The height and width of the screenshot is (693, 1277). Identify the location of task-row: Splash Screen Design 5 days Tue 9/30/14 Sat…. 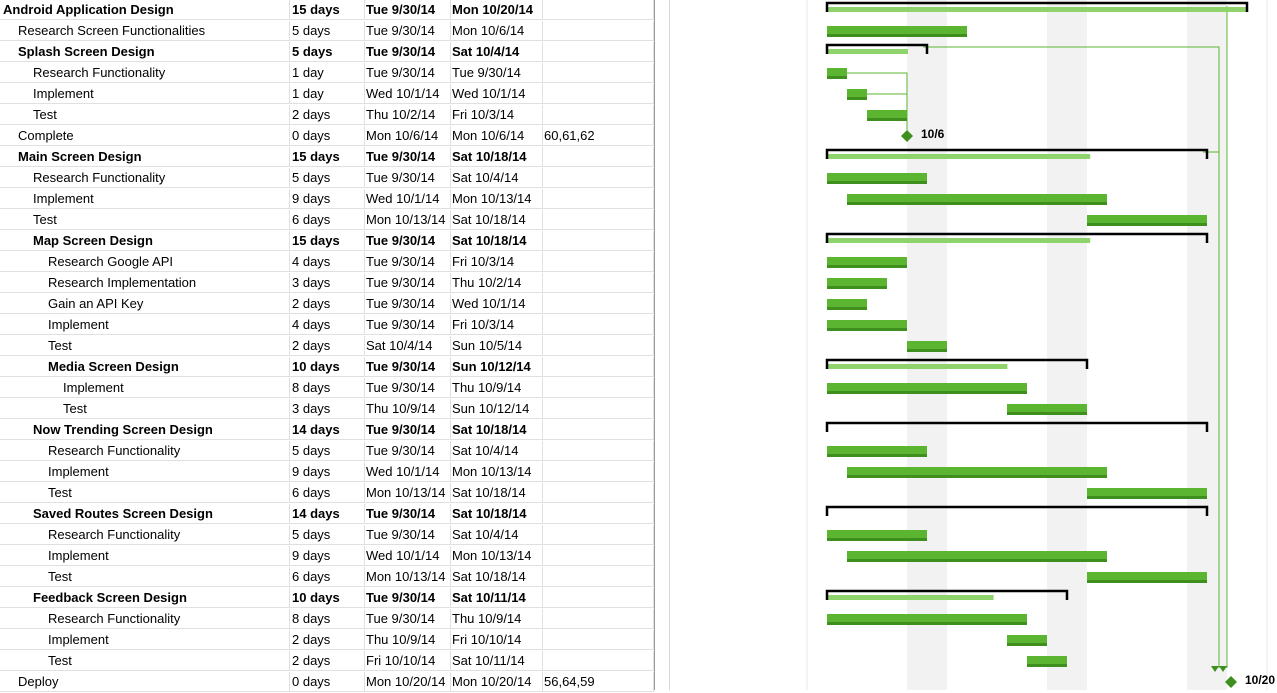
(327, 52).